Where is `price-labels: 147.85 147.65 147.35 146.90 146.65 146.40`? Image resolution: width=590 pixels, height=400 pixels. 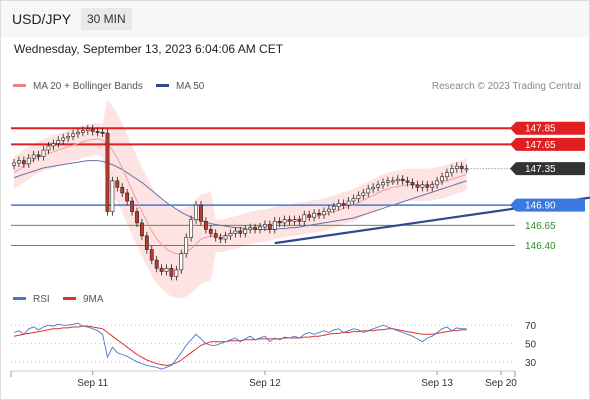 price-labels: 147.85 147.65 147.35 146.90 146.65 146.40 is located at coordinates (547, 186).